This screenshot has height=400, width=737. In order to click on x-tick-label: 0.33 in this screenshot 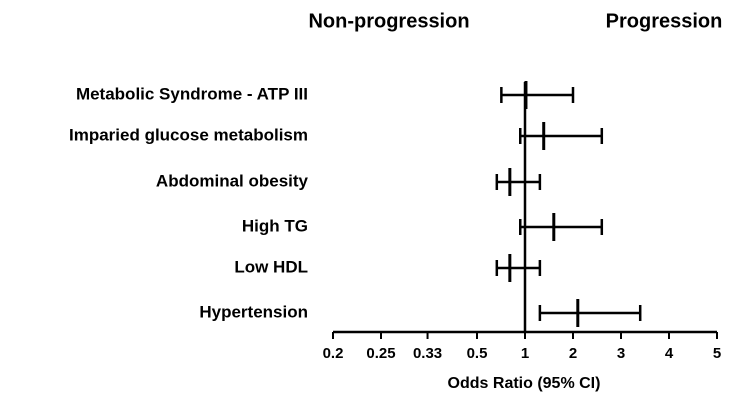, I will do `click(427, 353)`.